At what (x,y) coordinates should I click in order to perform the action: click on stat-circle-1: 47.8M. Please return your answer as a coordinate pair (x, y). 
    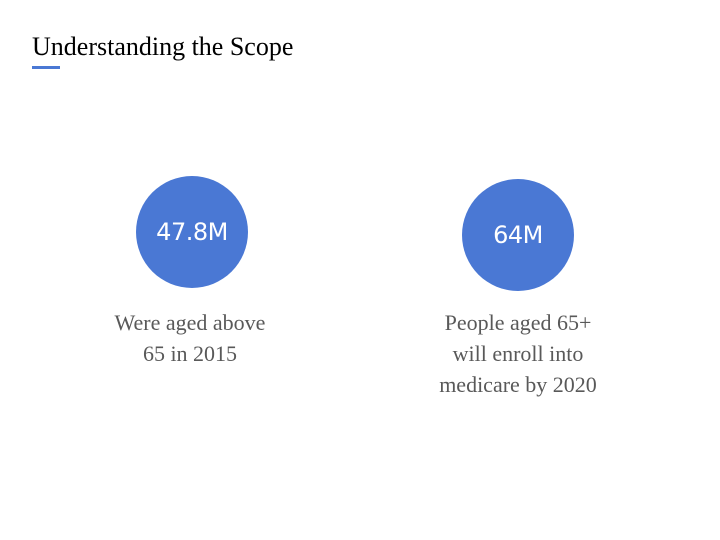
    Looking at the image, I should click on (192, 232).